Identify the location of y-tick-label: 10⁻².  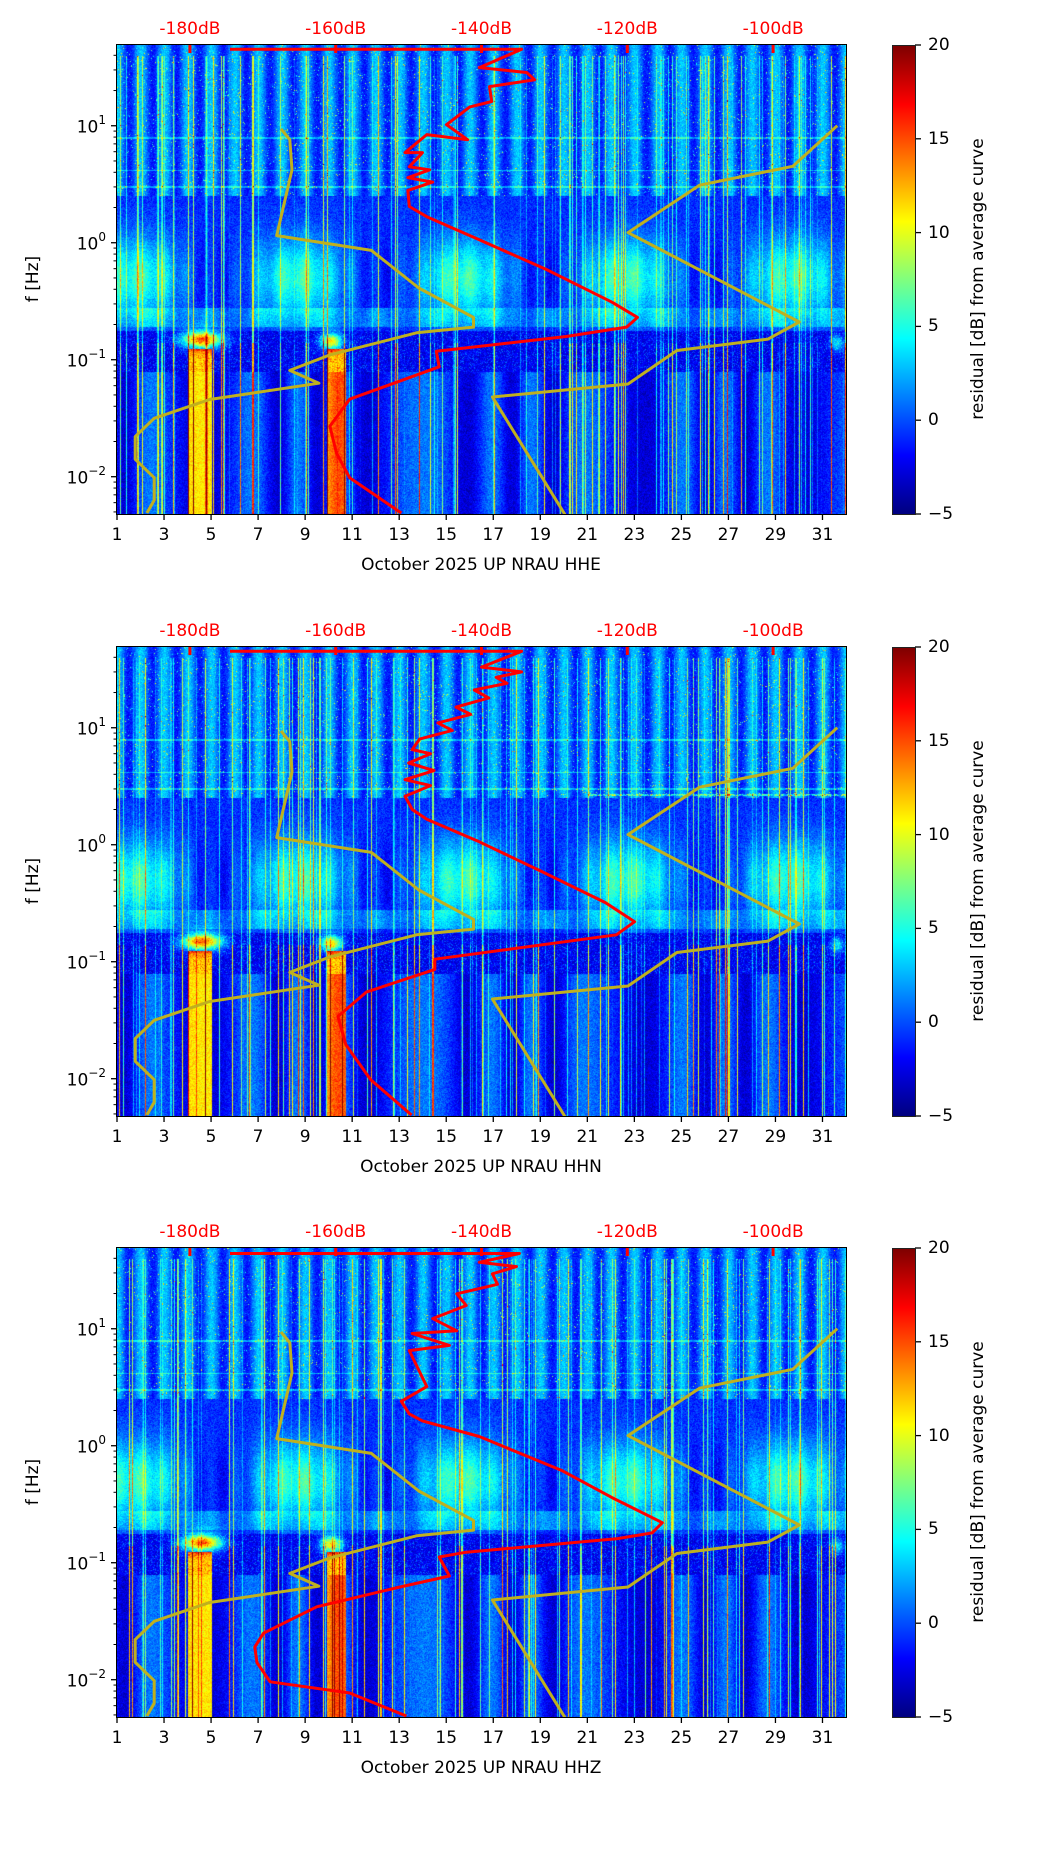
(86, 1078).